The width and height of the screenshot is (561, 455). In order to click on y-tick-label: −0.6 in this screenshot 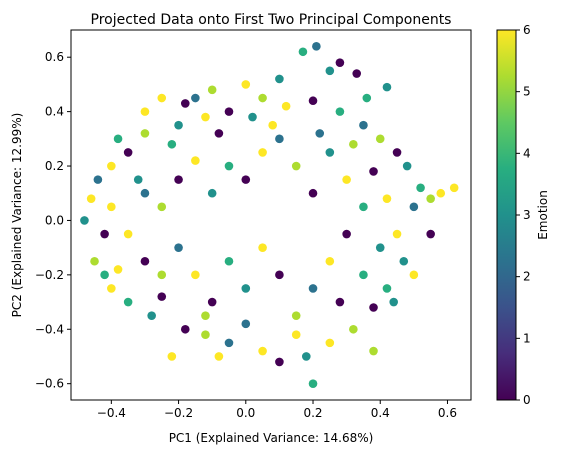, I will do `click(49, 384)`.